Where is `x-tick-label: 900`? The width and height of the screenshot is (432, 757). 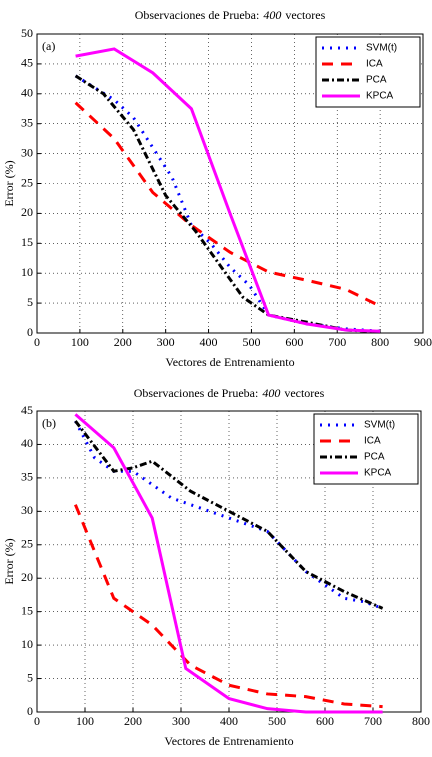
x-tick-label: 900 is located at coordinates (423, 342).